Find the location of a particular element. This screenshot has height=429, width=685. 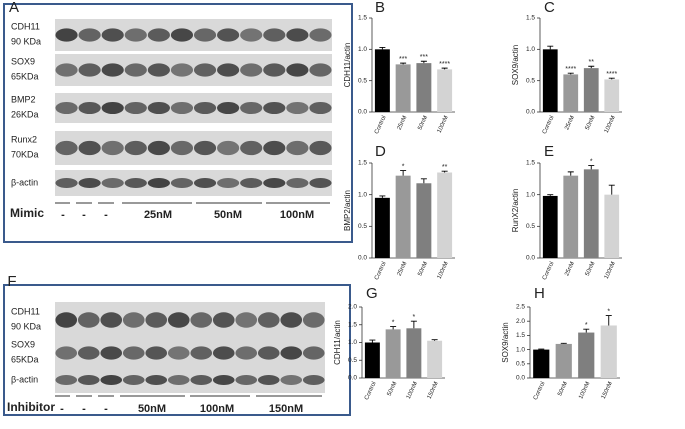

size-label: 26KDa is located at coordinates (25, 114).